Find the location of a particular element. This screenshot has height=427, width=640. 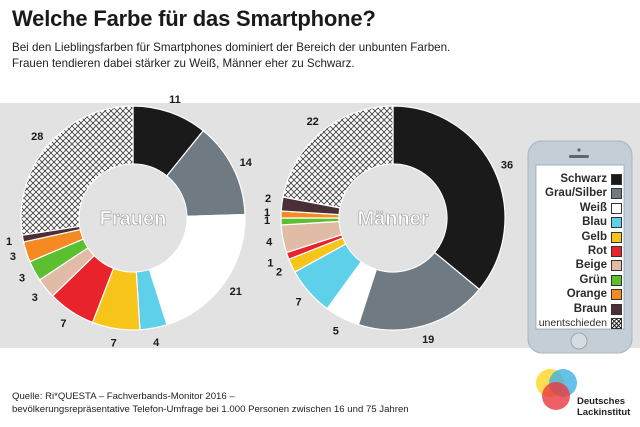

legend-swatch-blau is located at coordinates (616, 223).